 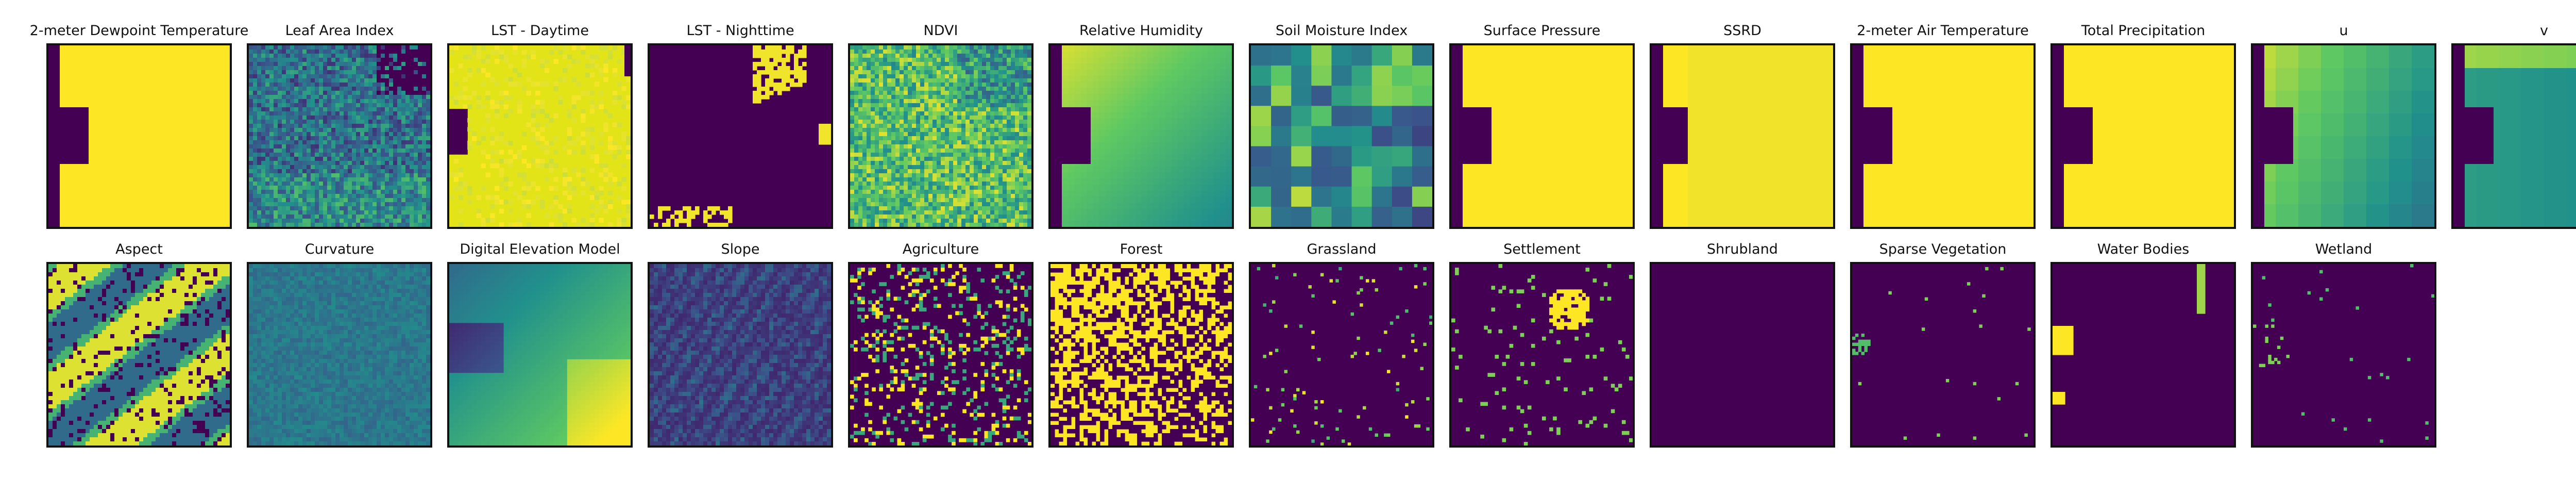 I want to click on panel-title: Forest, so click(x=1141, y=249).